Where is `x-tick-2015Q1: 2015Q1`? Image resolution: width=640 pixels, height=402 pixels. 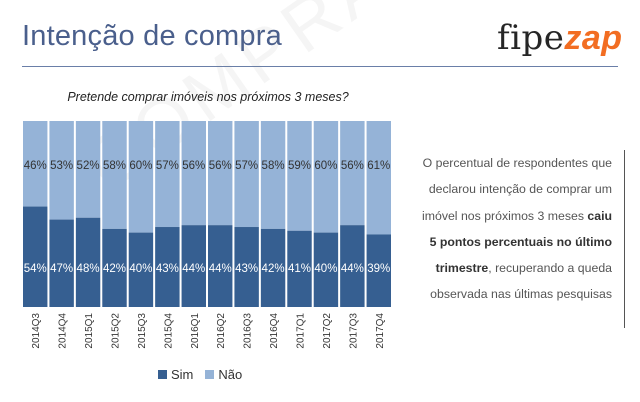 x-tick-2015Q1: 2015Q1 is located at coordinates (89, 331).